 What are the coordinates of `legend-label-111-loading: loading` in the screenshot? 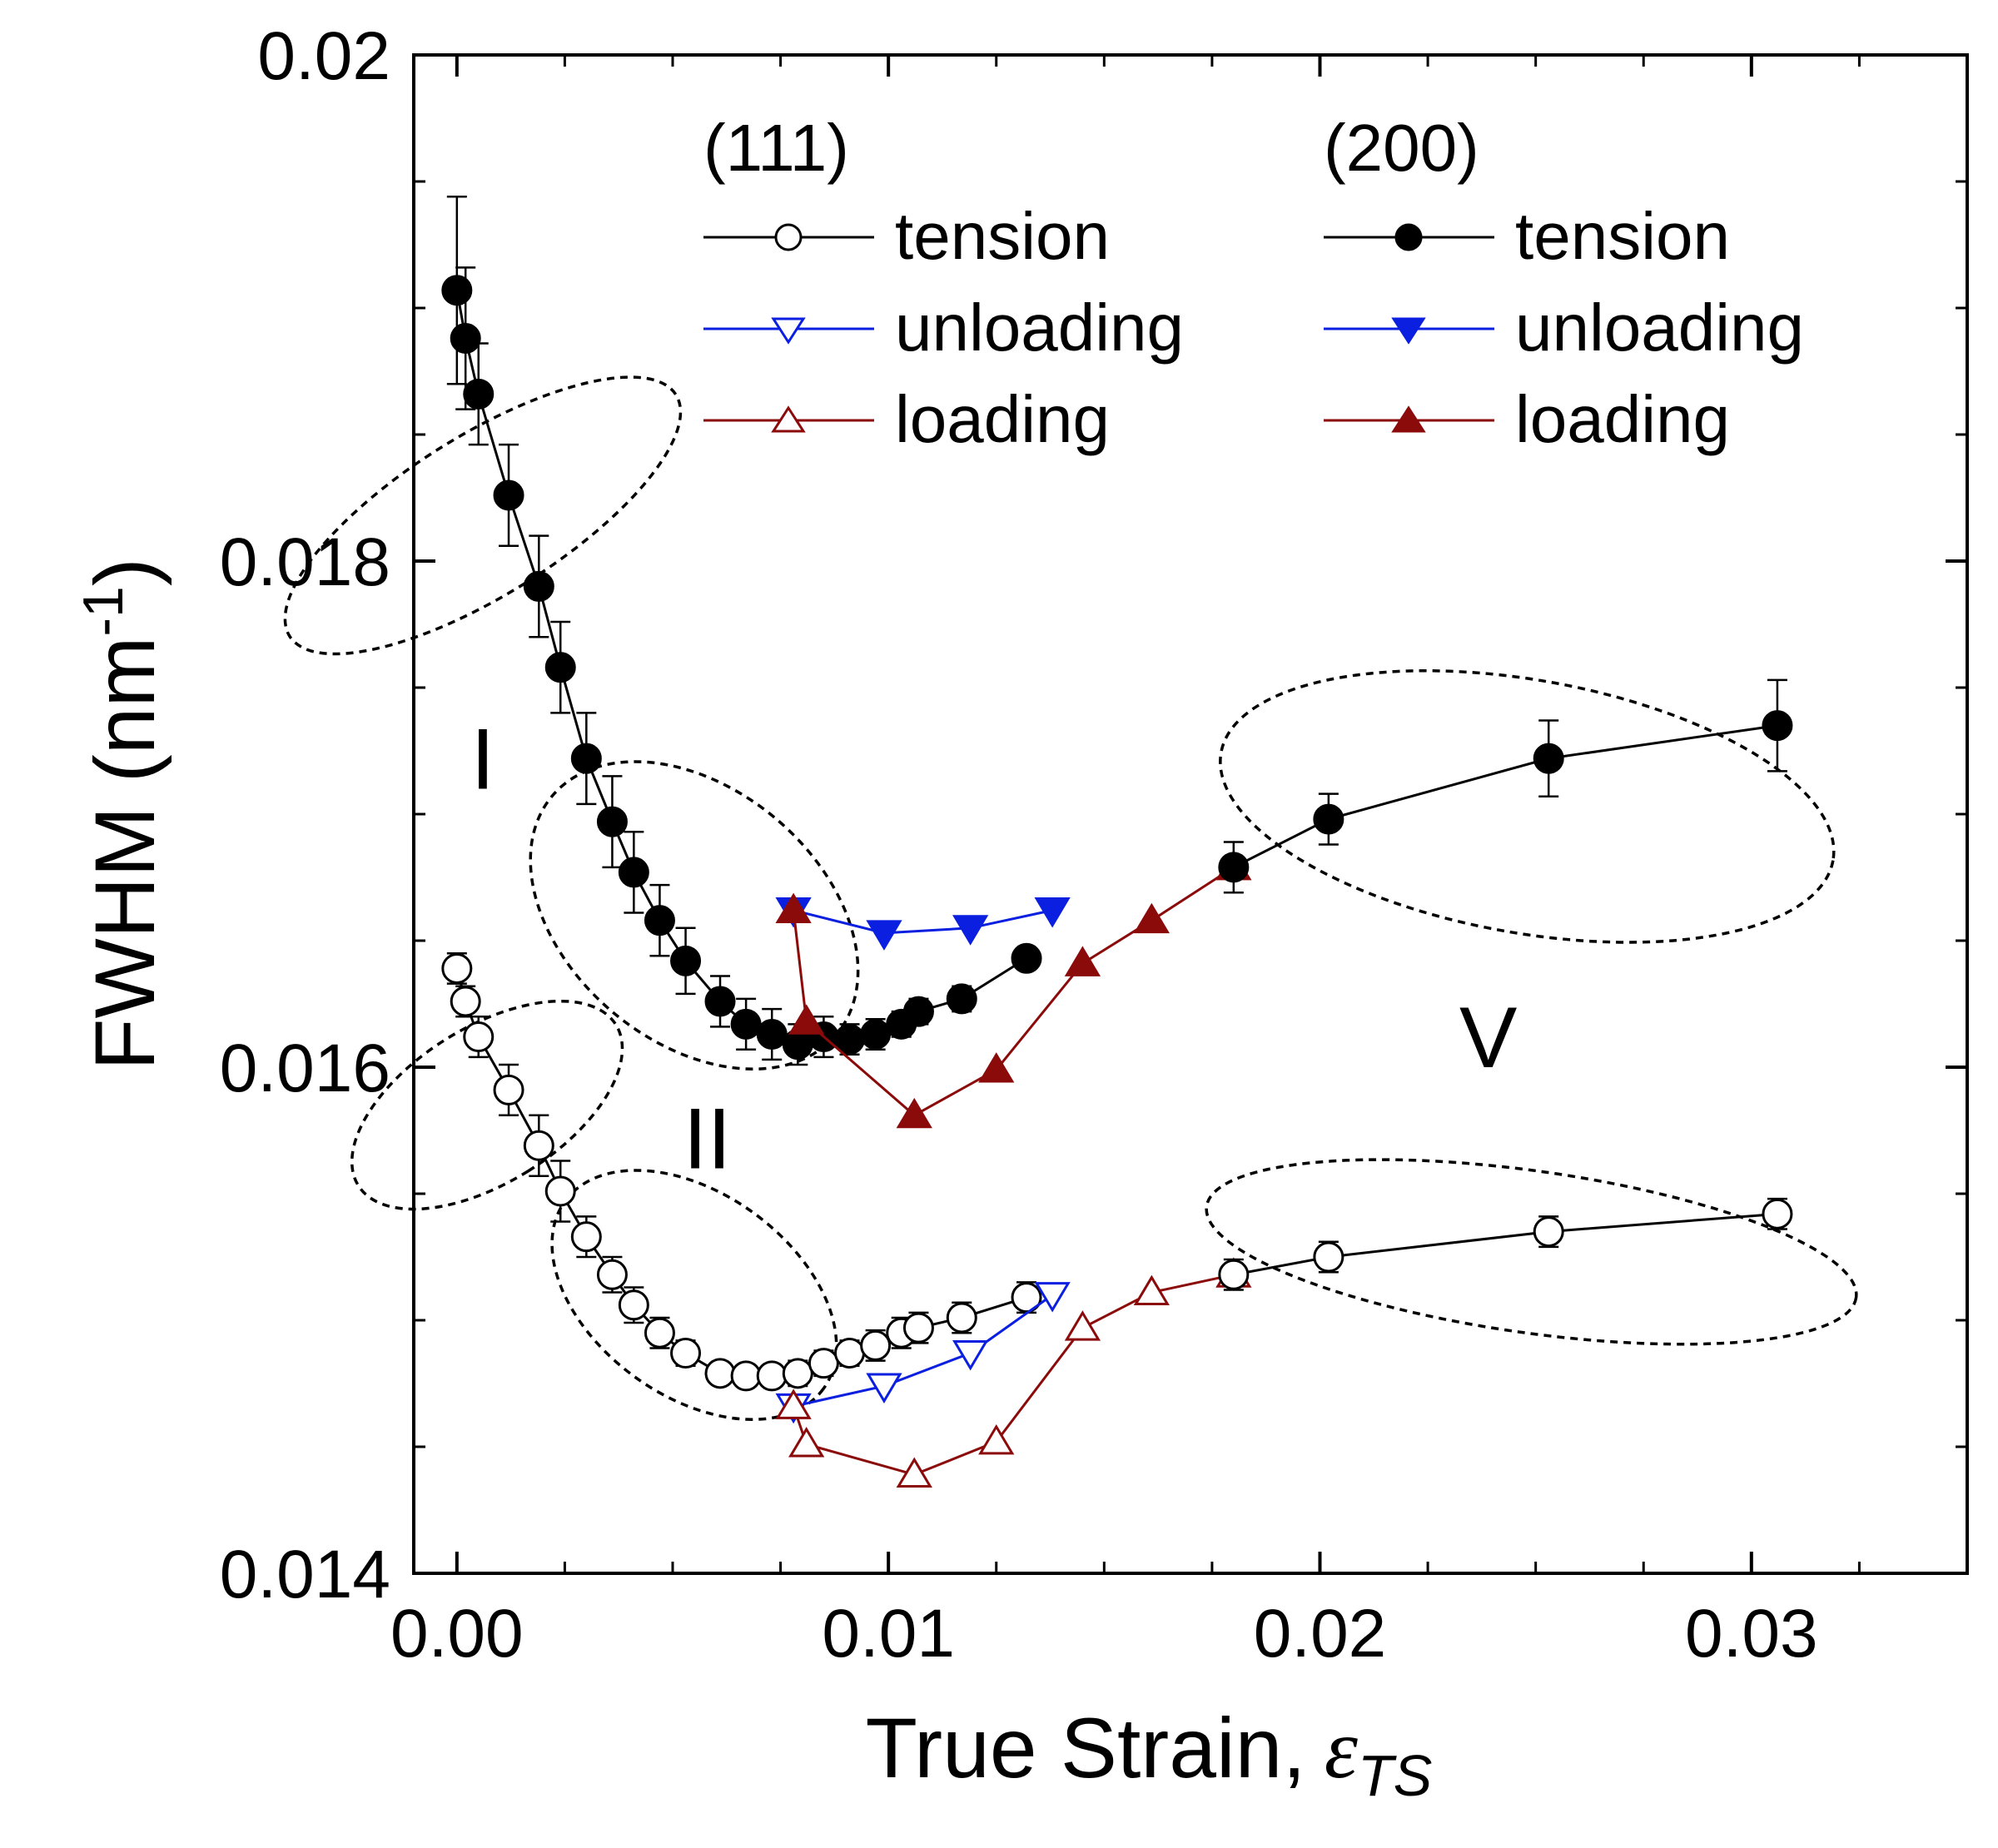 It's located at (1002, 419).